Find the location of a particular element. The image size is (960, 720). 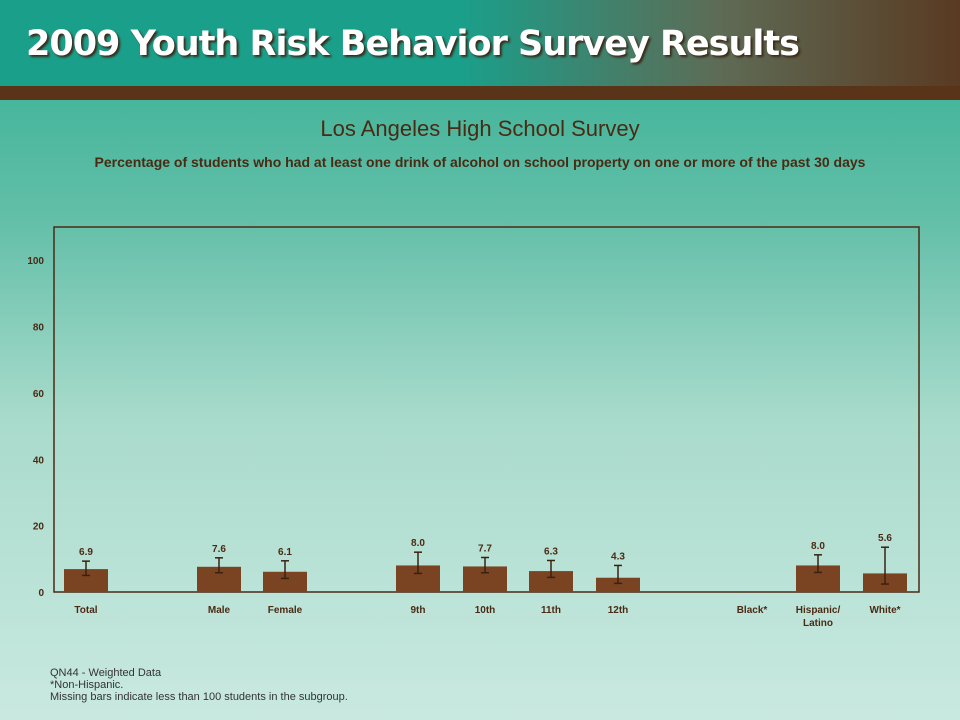

banner-title: 2009 Youth Risk Behavior Survey Results is located at coordinates (413, 44).